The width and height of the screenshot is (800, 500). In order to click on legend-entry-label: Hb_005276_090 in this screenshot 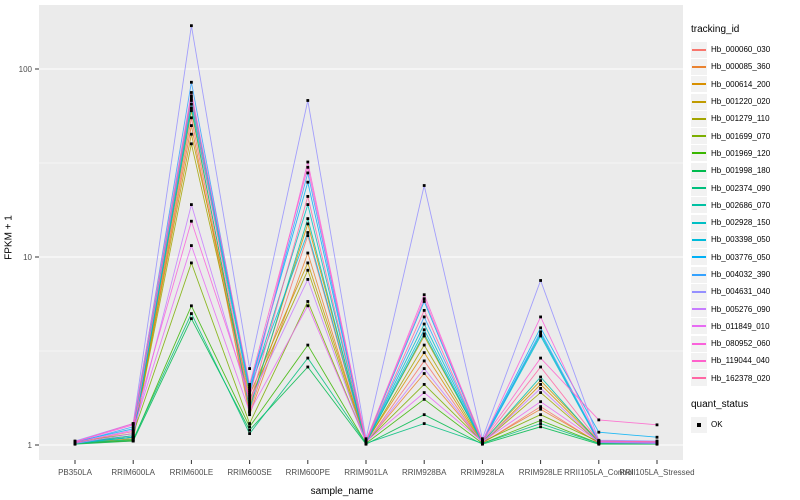, I will do `click(741, 309)`.